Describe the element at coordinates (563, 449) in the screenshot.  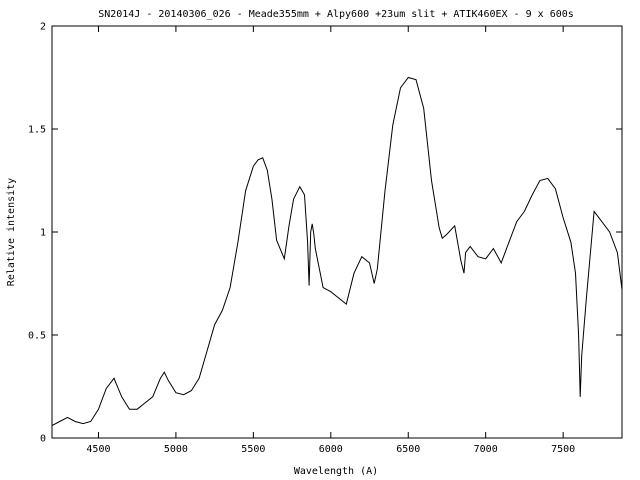
I see `x-tick-label: 7500` at that location.